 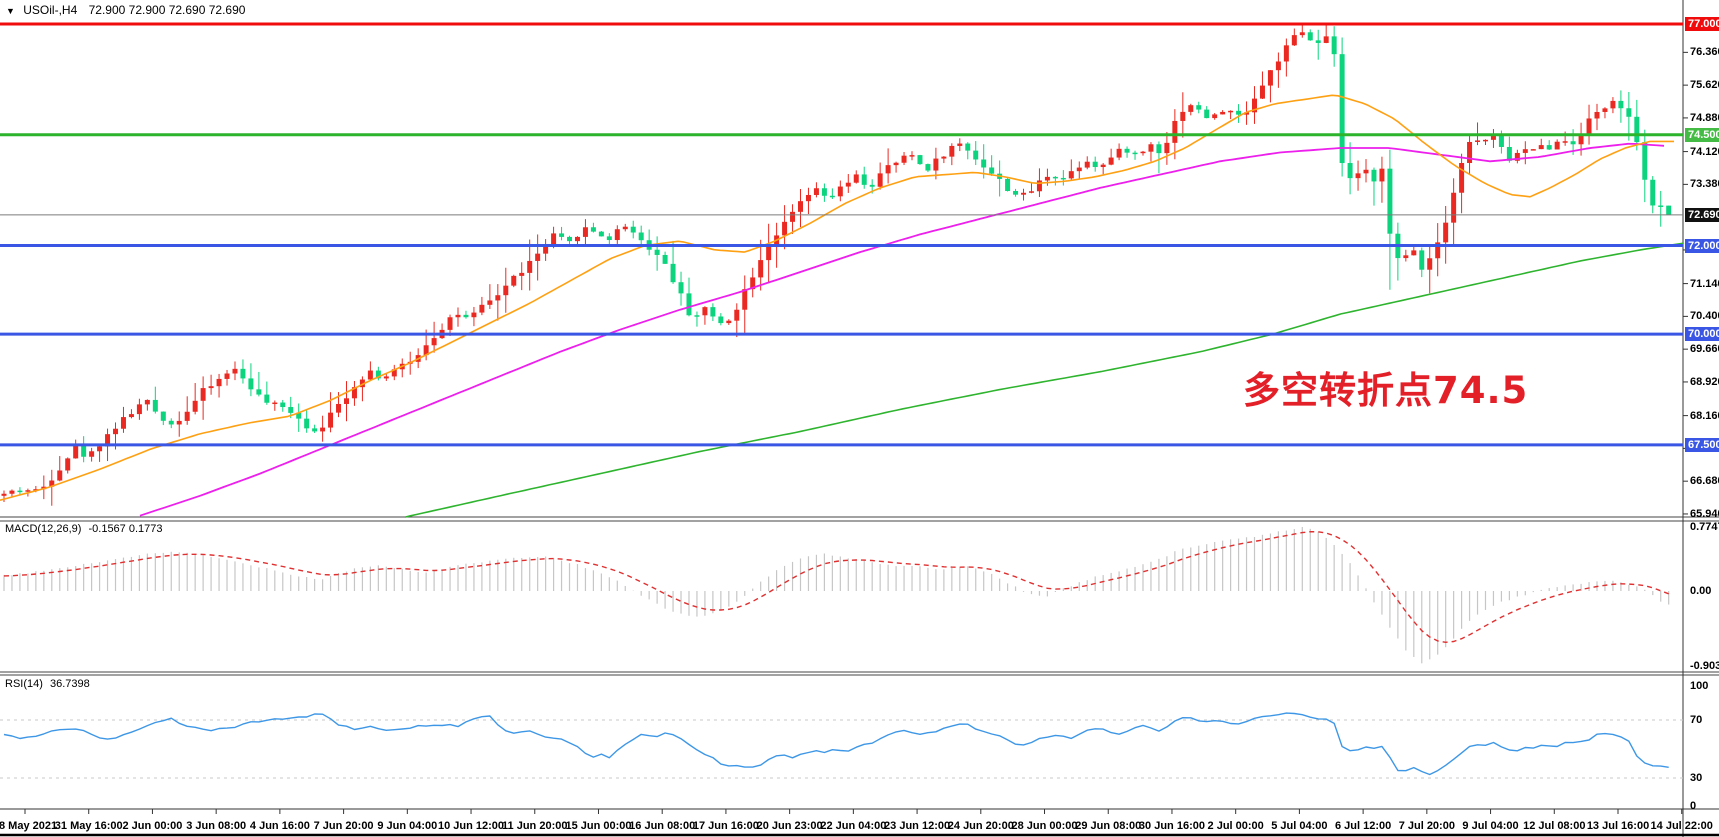 I want to click on time-axis-label: 11 Jun 20:00, so click(x=535, y=826).